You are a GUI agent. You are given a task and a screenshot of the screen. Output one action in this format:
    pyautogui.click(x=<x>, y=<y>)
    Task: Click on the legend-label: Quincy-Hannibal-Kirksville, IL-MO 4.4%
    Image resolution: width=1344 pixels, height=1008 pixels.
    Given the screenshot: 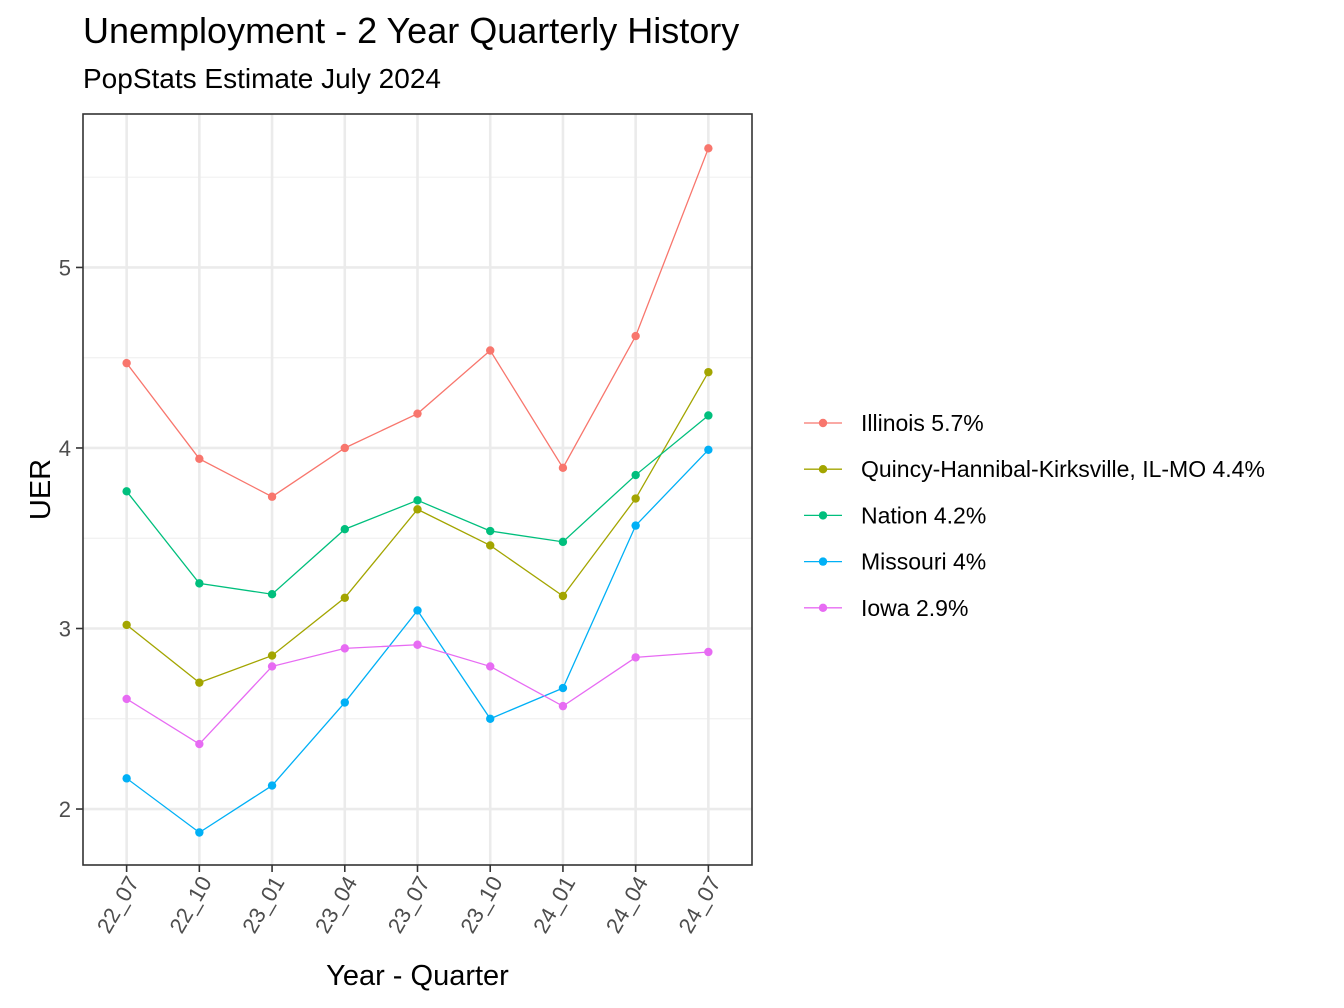 What is the action you would take?
    pyautogui.click(x=1063, y=469)
    